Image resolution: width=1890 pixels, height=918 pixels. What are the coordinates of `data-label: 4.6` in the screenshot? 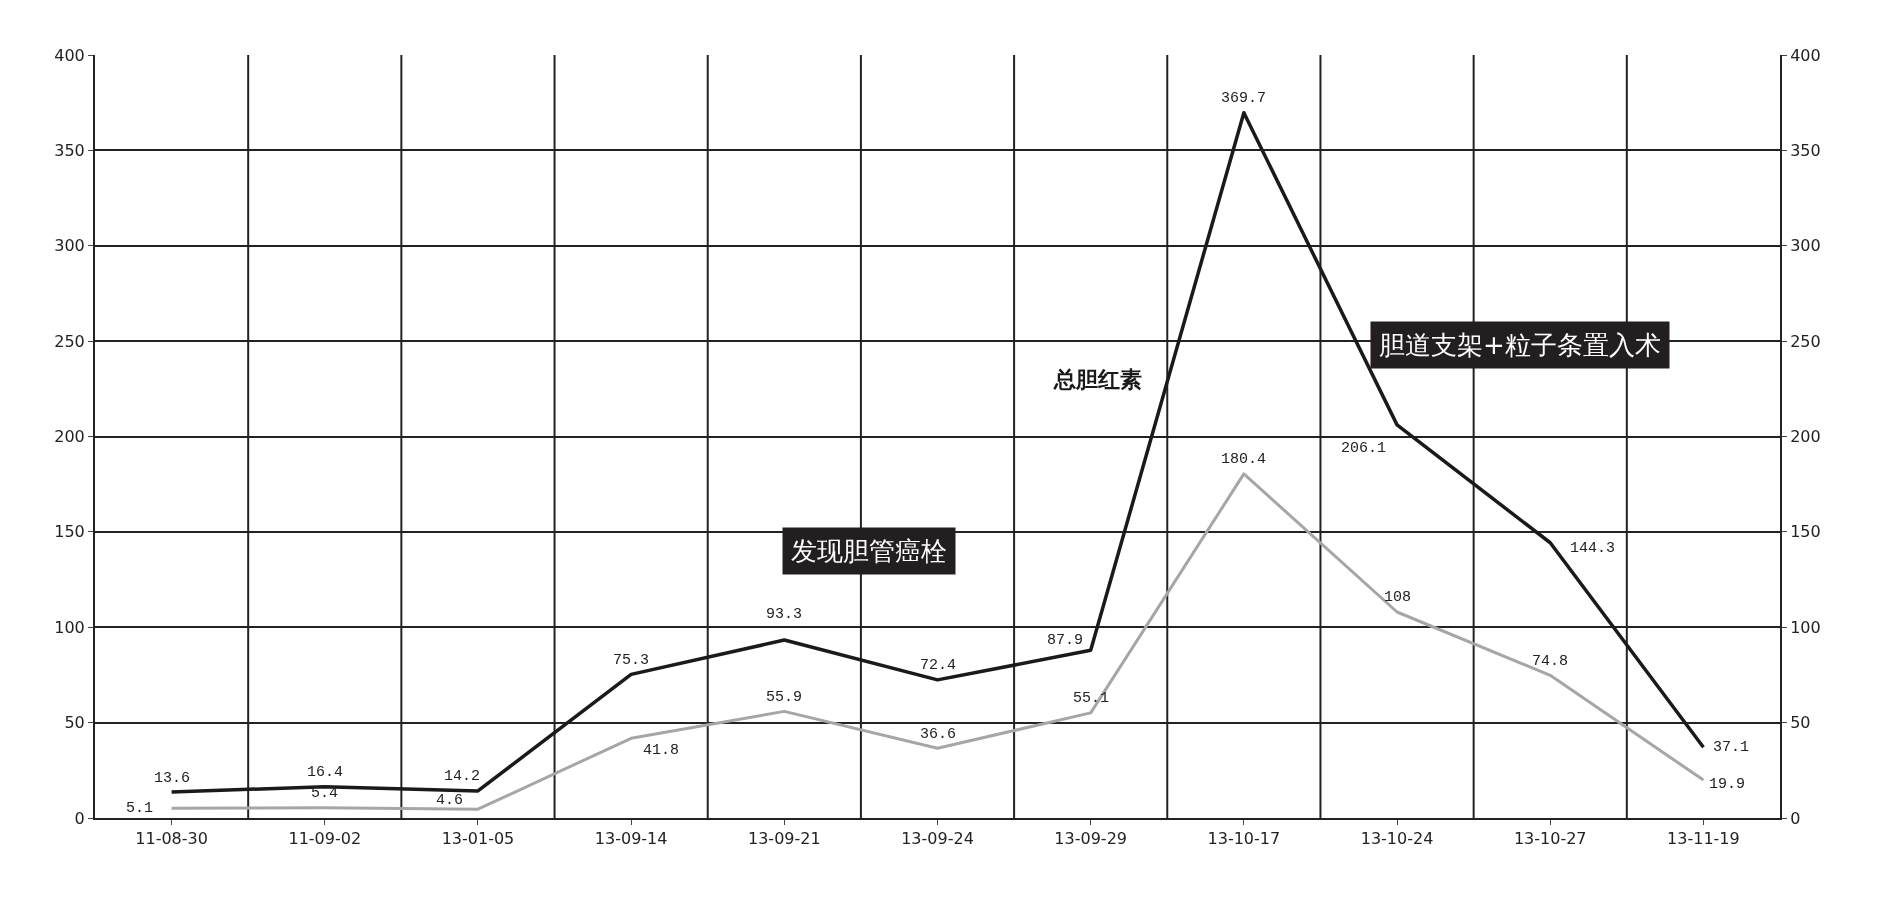 It's located at (450, 800).